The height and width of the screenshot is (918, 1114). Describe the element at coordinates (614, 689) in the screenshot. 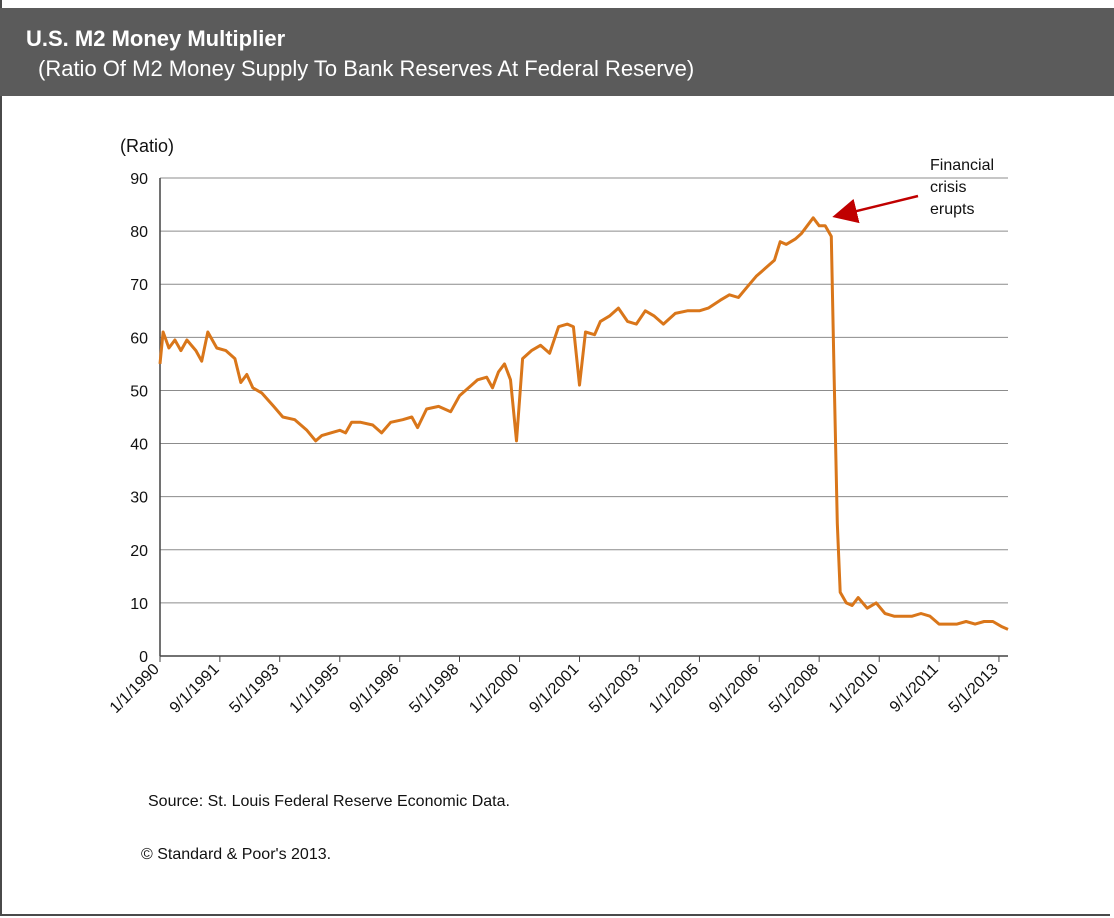

I see `x-tick-label: 5/1/2003` at that location.